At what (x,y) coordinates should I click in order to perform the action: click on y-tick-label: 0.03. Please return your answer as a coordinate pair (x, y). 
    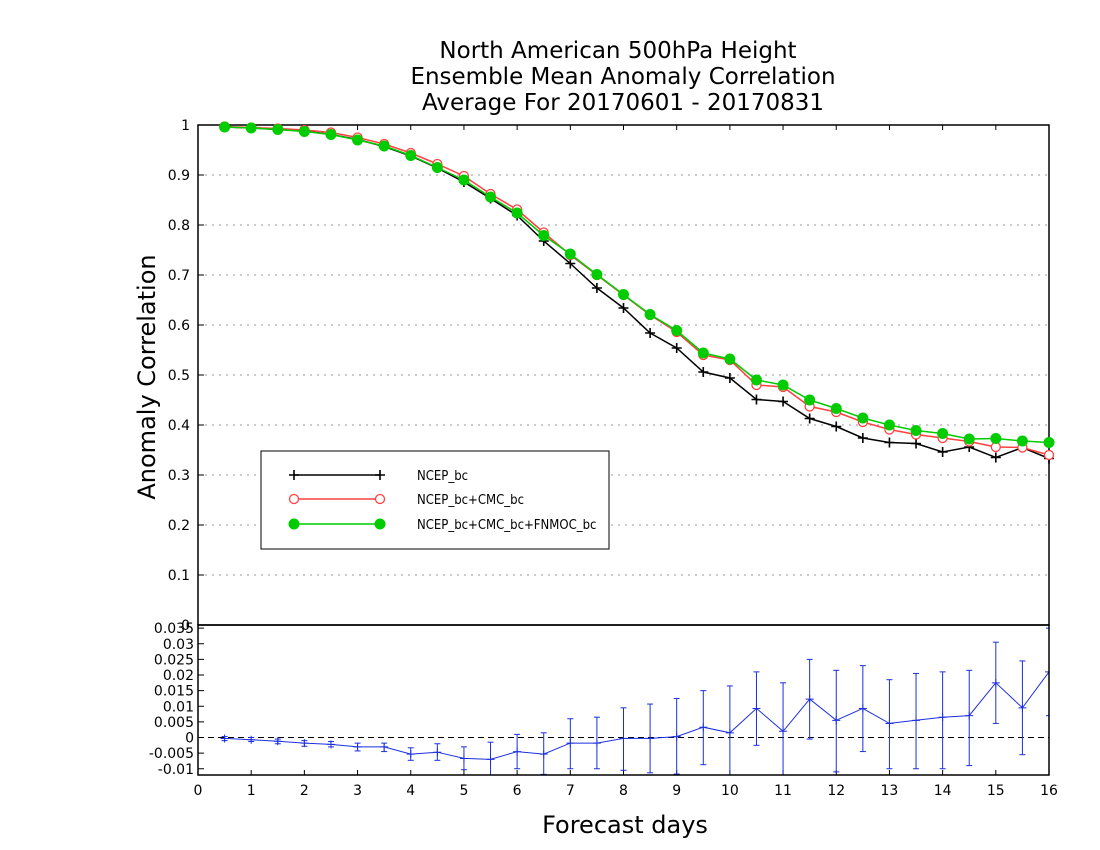
    Looking at the image, I should click on (178, 645).